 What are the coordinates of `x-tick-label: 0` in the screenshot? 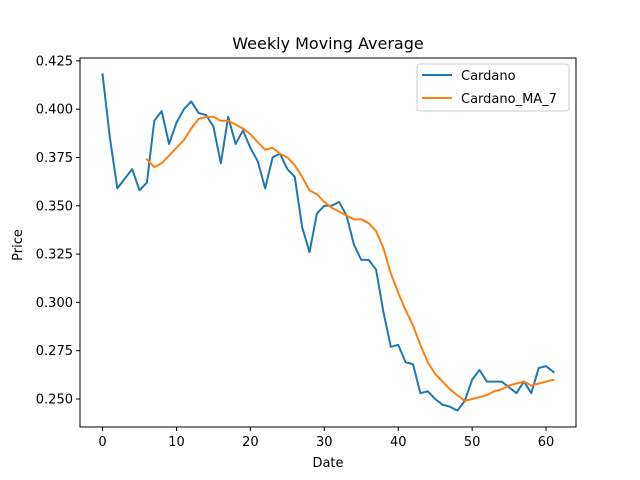 It's located at (102, 442).